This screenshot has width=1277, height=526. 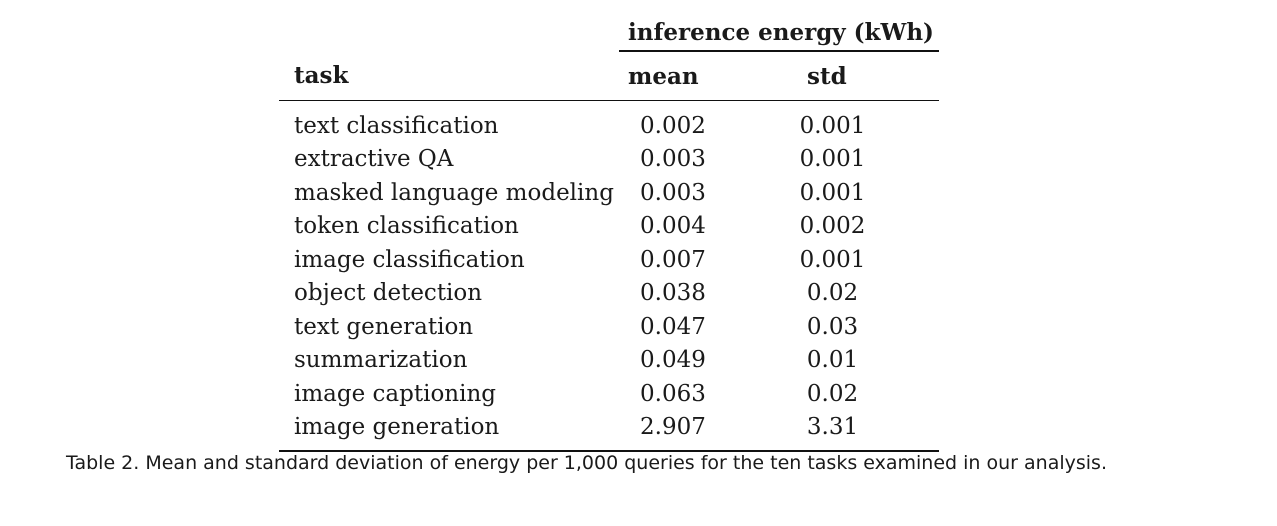 What do you see at coordinates (609, 327) in the screenshot?
I see `table-row: text generation 0.047 0.03` at bounding box center [609, 327].